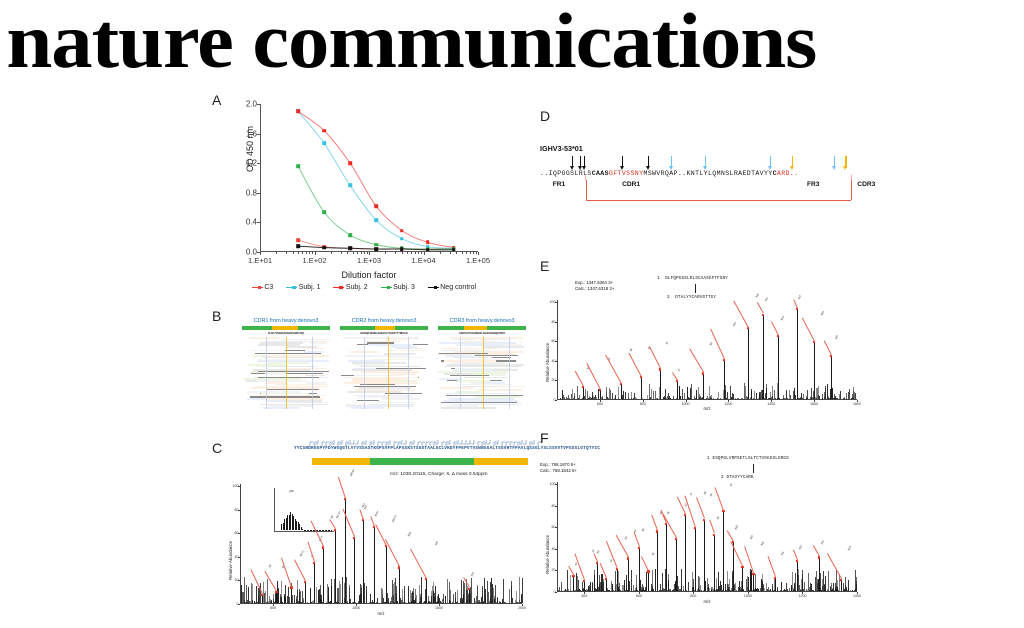 This screenshot has height=628, width=1024. Describe the element at coordinates (262, 287) in the screenshot. I see `panel-a-legend-item: C3` at that location.